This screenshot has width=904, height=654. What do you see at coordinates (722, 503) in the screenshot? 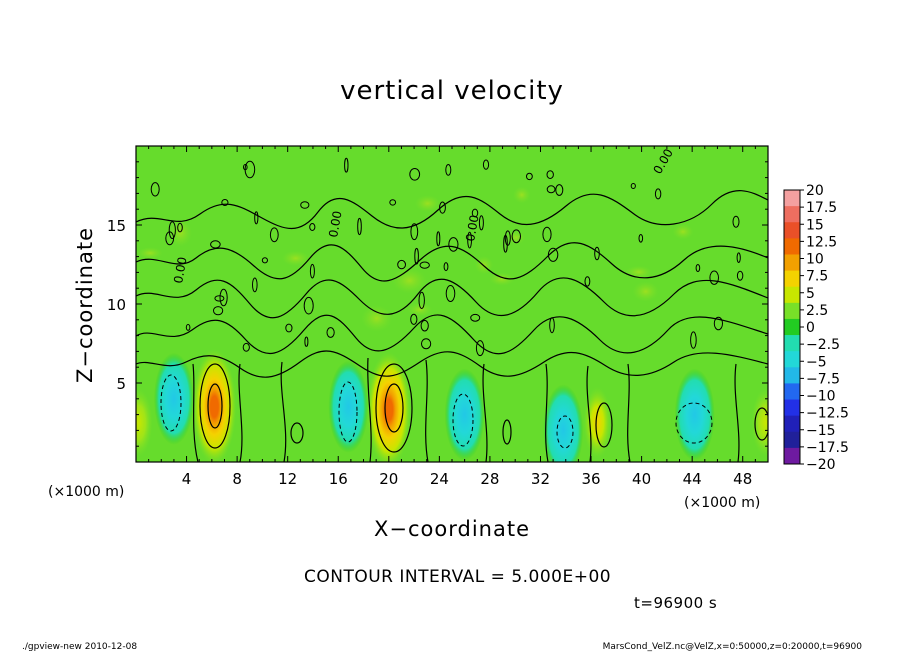
I see `x-axis-unit: (×1000 m)` at bounding box center [722, 503].